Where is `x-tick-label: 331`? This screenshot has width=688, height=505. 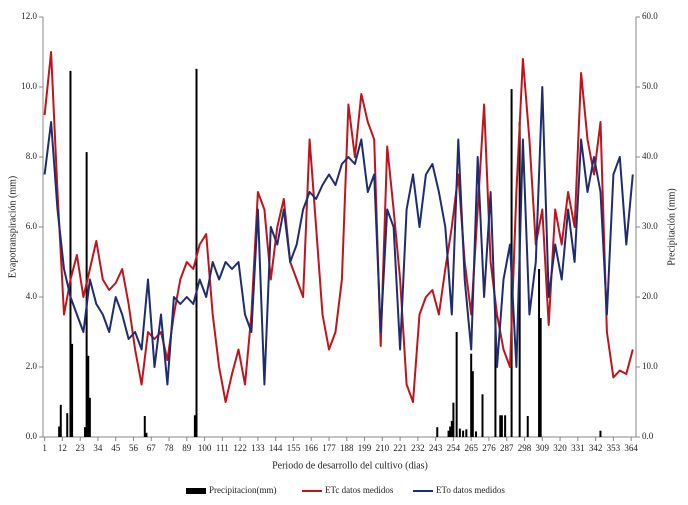 x-tick-label: 331 is located at coordinates (578, 448).